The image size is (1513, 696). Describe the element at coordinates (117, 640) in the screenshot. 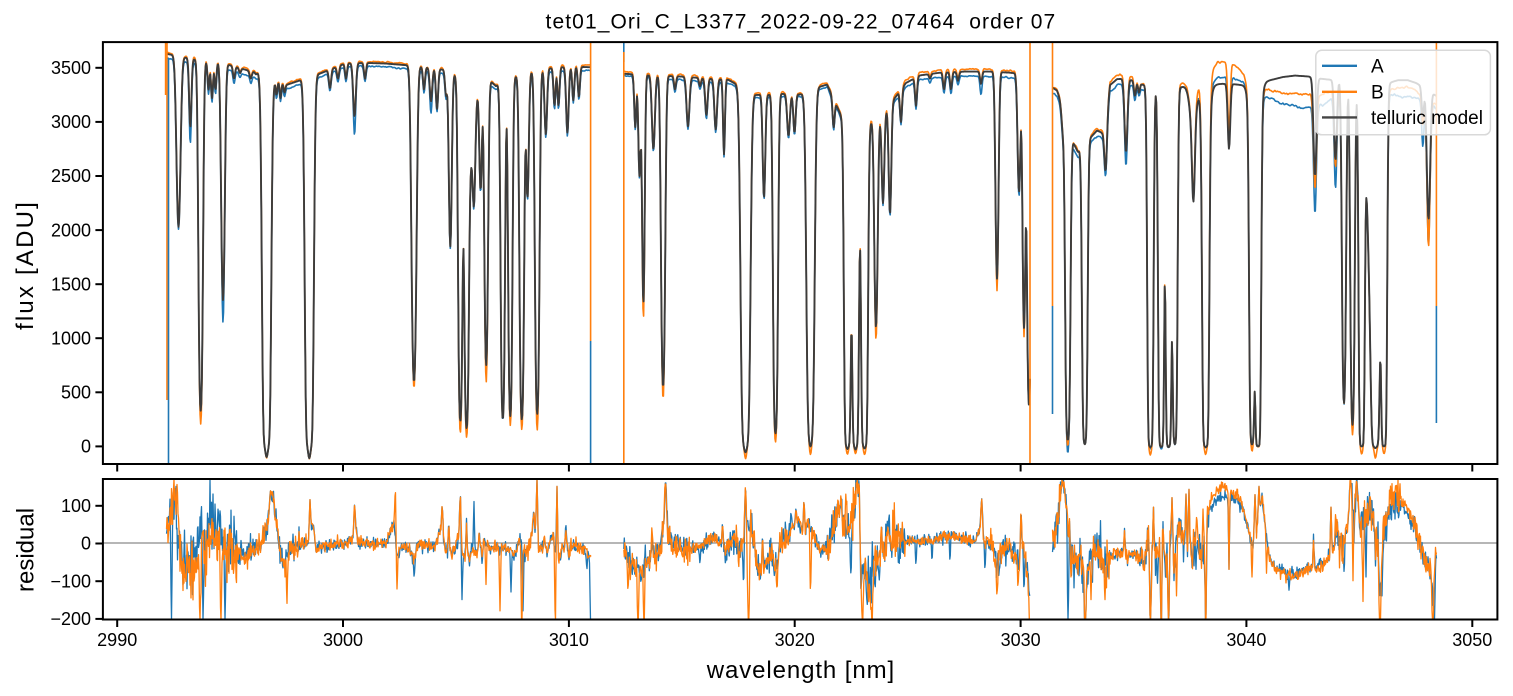

I see `svg-text: 2990` at that location.